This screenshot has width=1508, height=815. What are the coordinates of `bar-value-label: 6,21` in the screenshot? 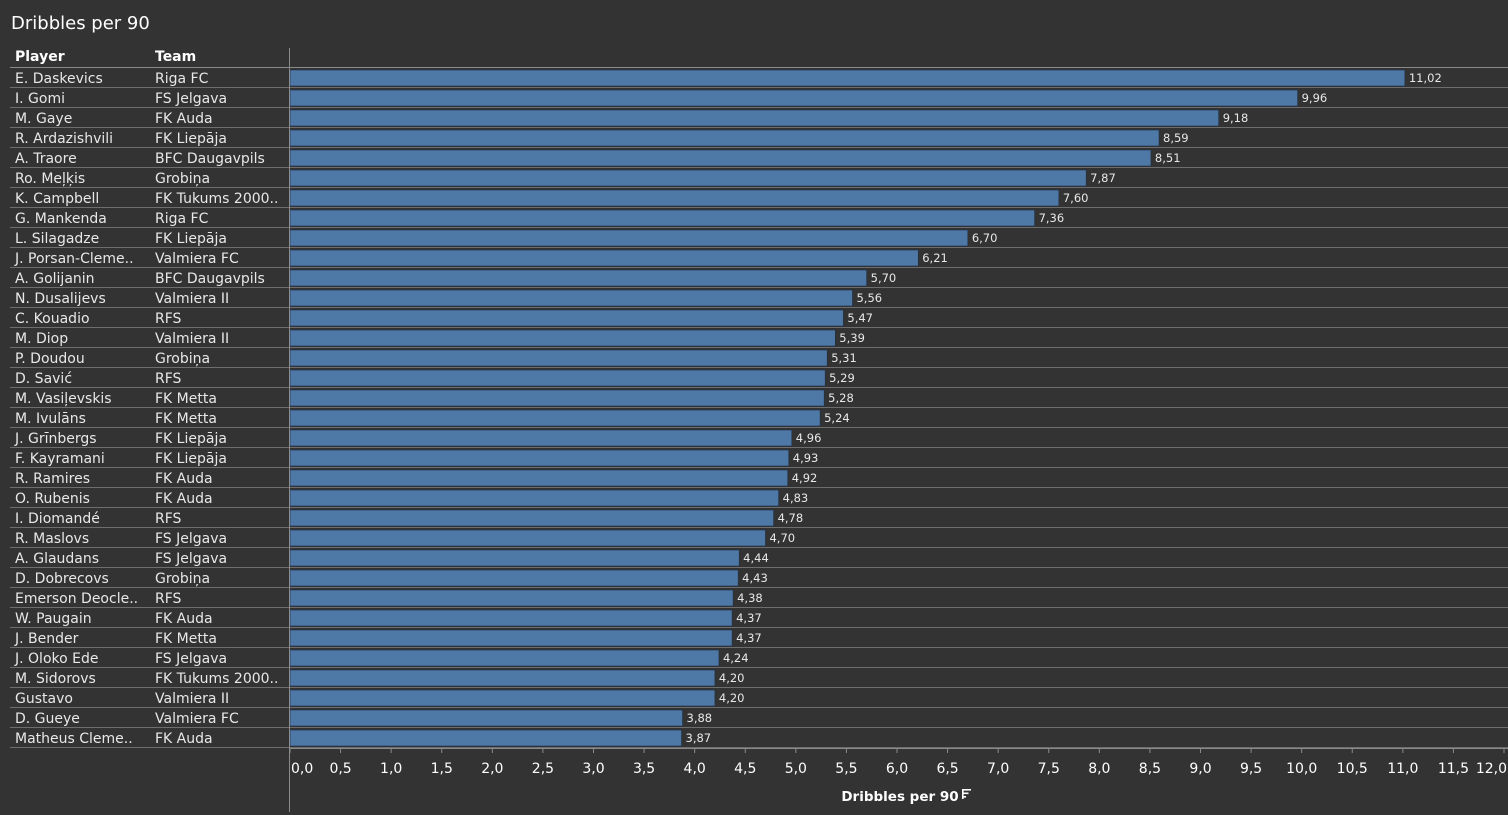 It's located at (935, 258).